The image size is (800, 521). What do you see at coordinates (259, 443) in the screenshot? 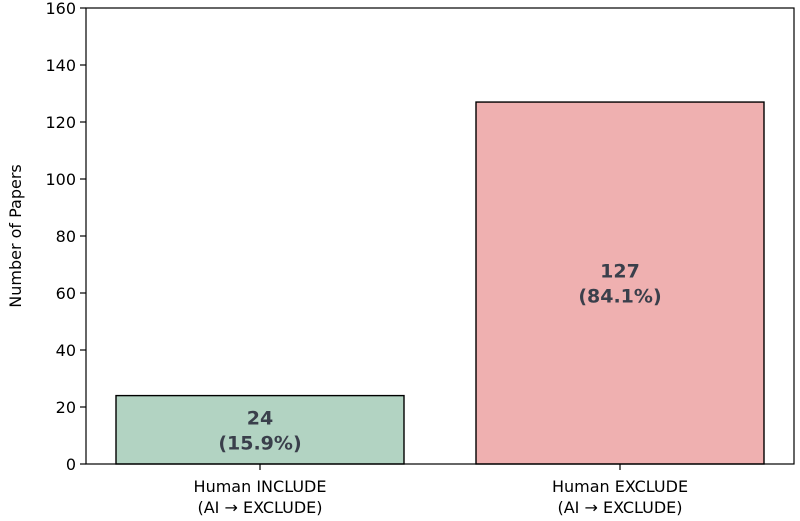
I see `bar-data-label: (15.9%)` at bounding box center [259, 443].